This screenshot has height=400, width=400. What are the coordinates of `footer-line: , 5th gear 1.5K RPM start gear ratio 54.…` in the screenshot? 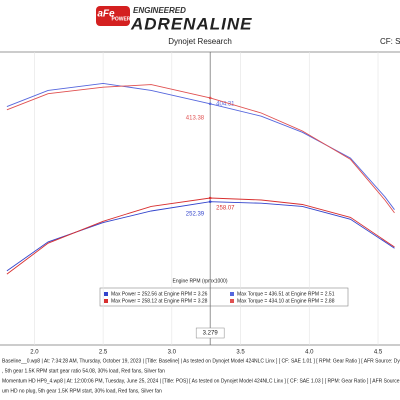 It's located at (83, 371).